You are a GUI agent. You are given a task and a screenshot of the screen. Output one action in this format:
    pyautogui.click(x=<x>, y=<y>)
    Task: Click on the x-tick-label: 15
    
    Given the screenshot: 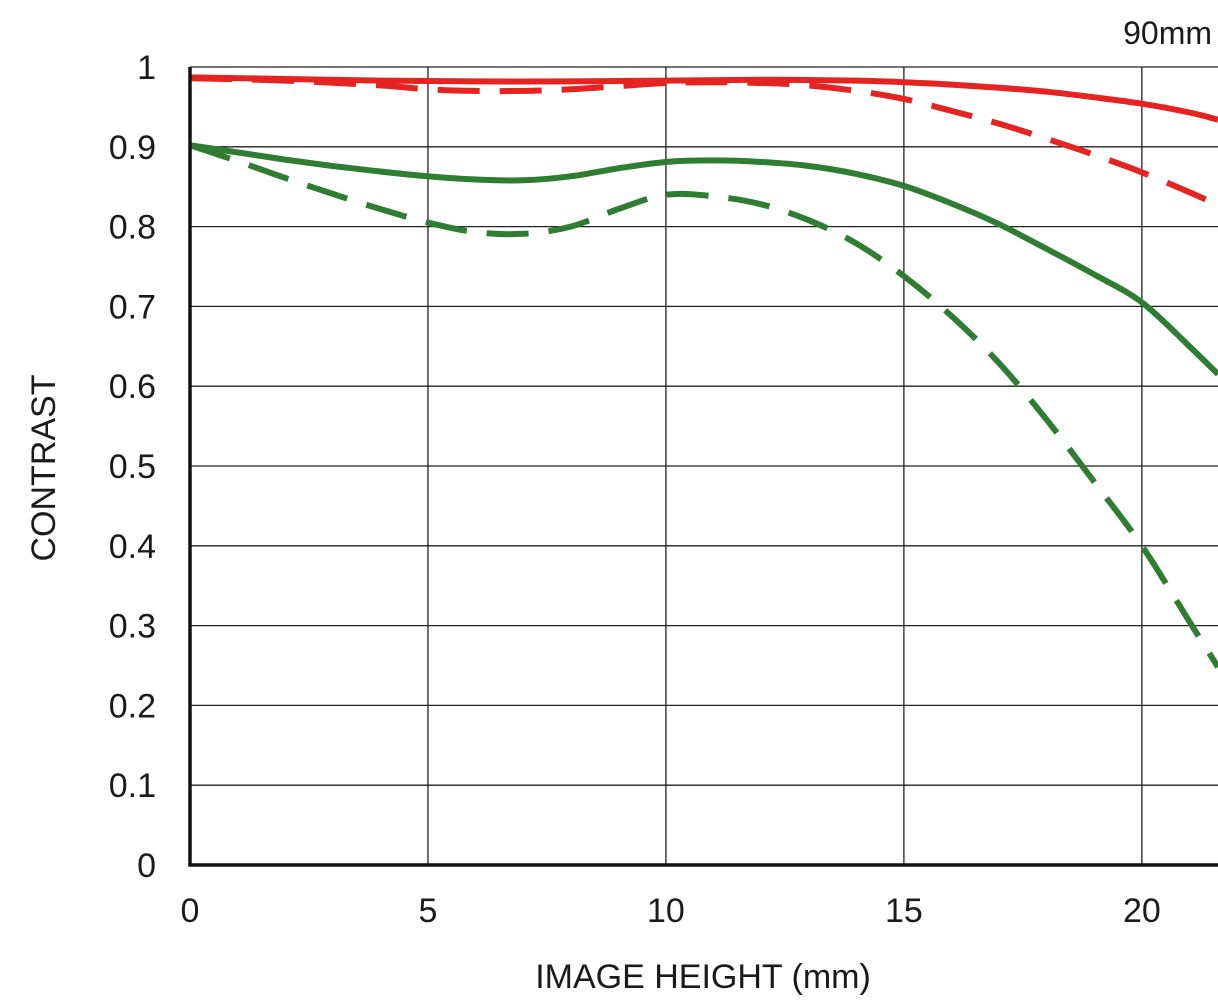 What is the action you would take?
    pyautogui.click(x=904, y=911)
    